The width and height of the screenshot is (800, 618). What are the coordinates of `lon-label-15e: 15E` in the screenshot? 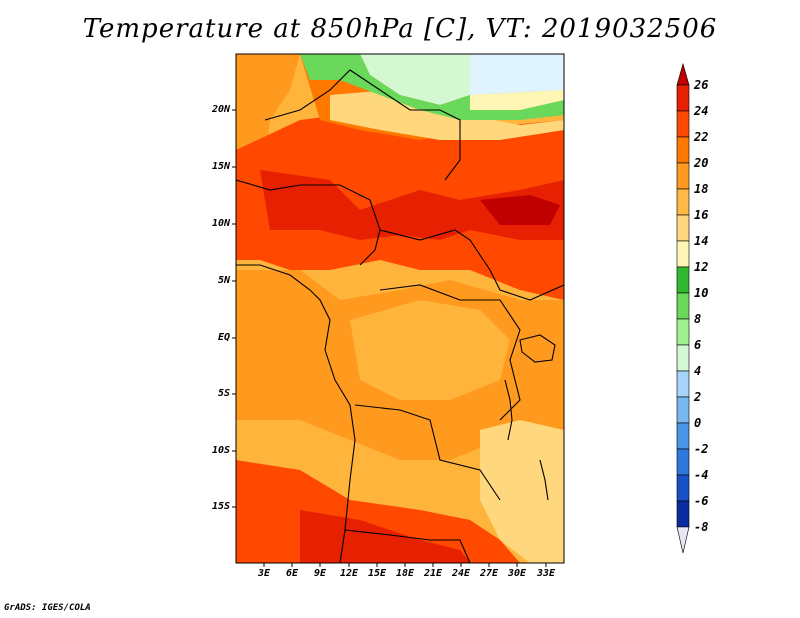 It's located at (377, 573).